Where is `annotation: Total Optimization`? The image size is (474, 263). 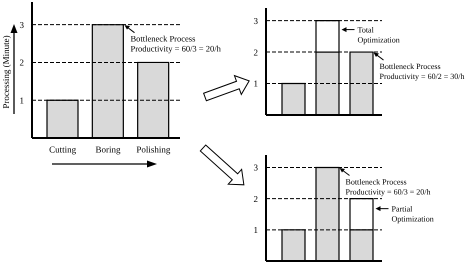 annotation: Total Optimization is located at coordinates (379, 35).